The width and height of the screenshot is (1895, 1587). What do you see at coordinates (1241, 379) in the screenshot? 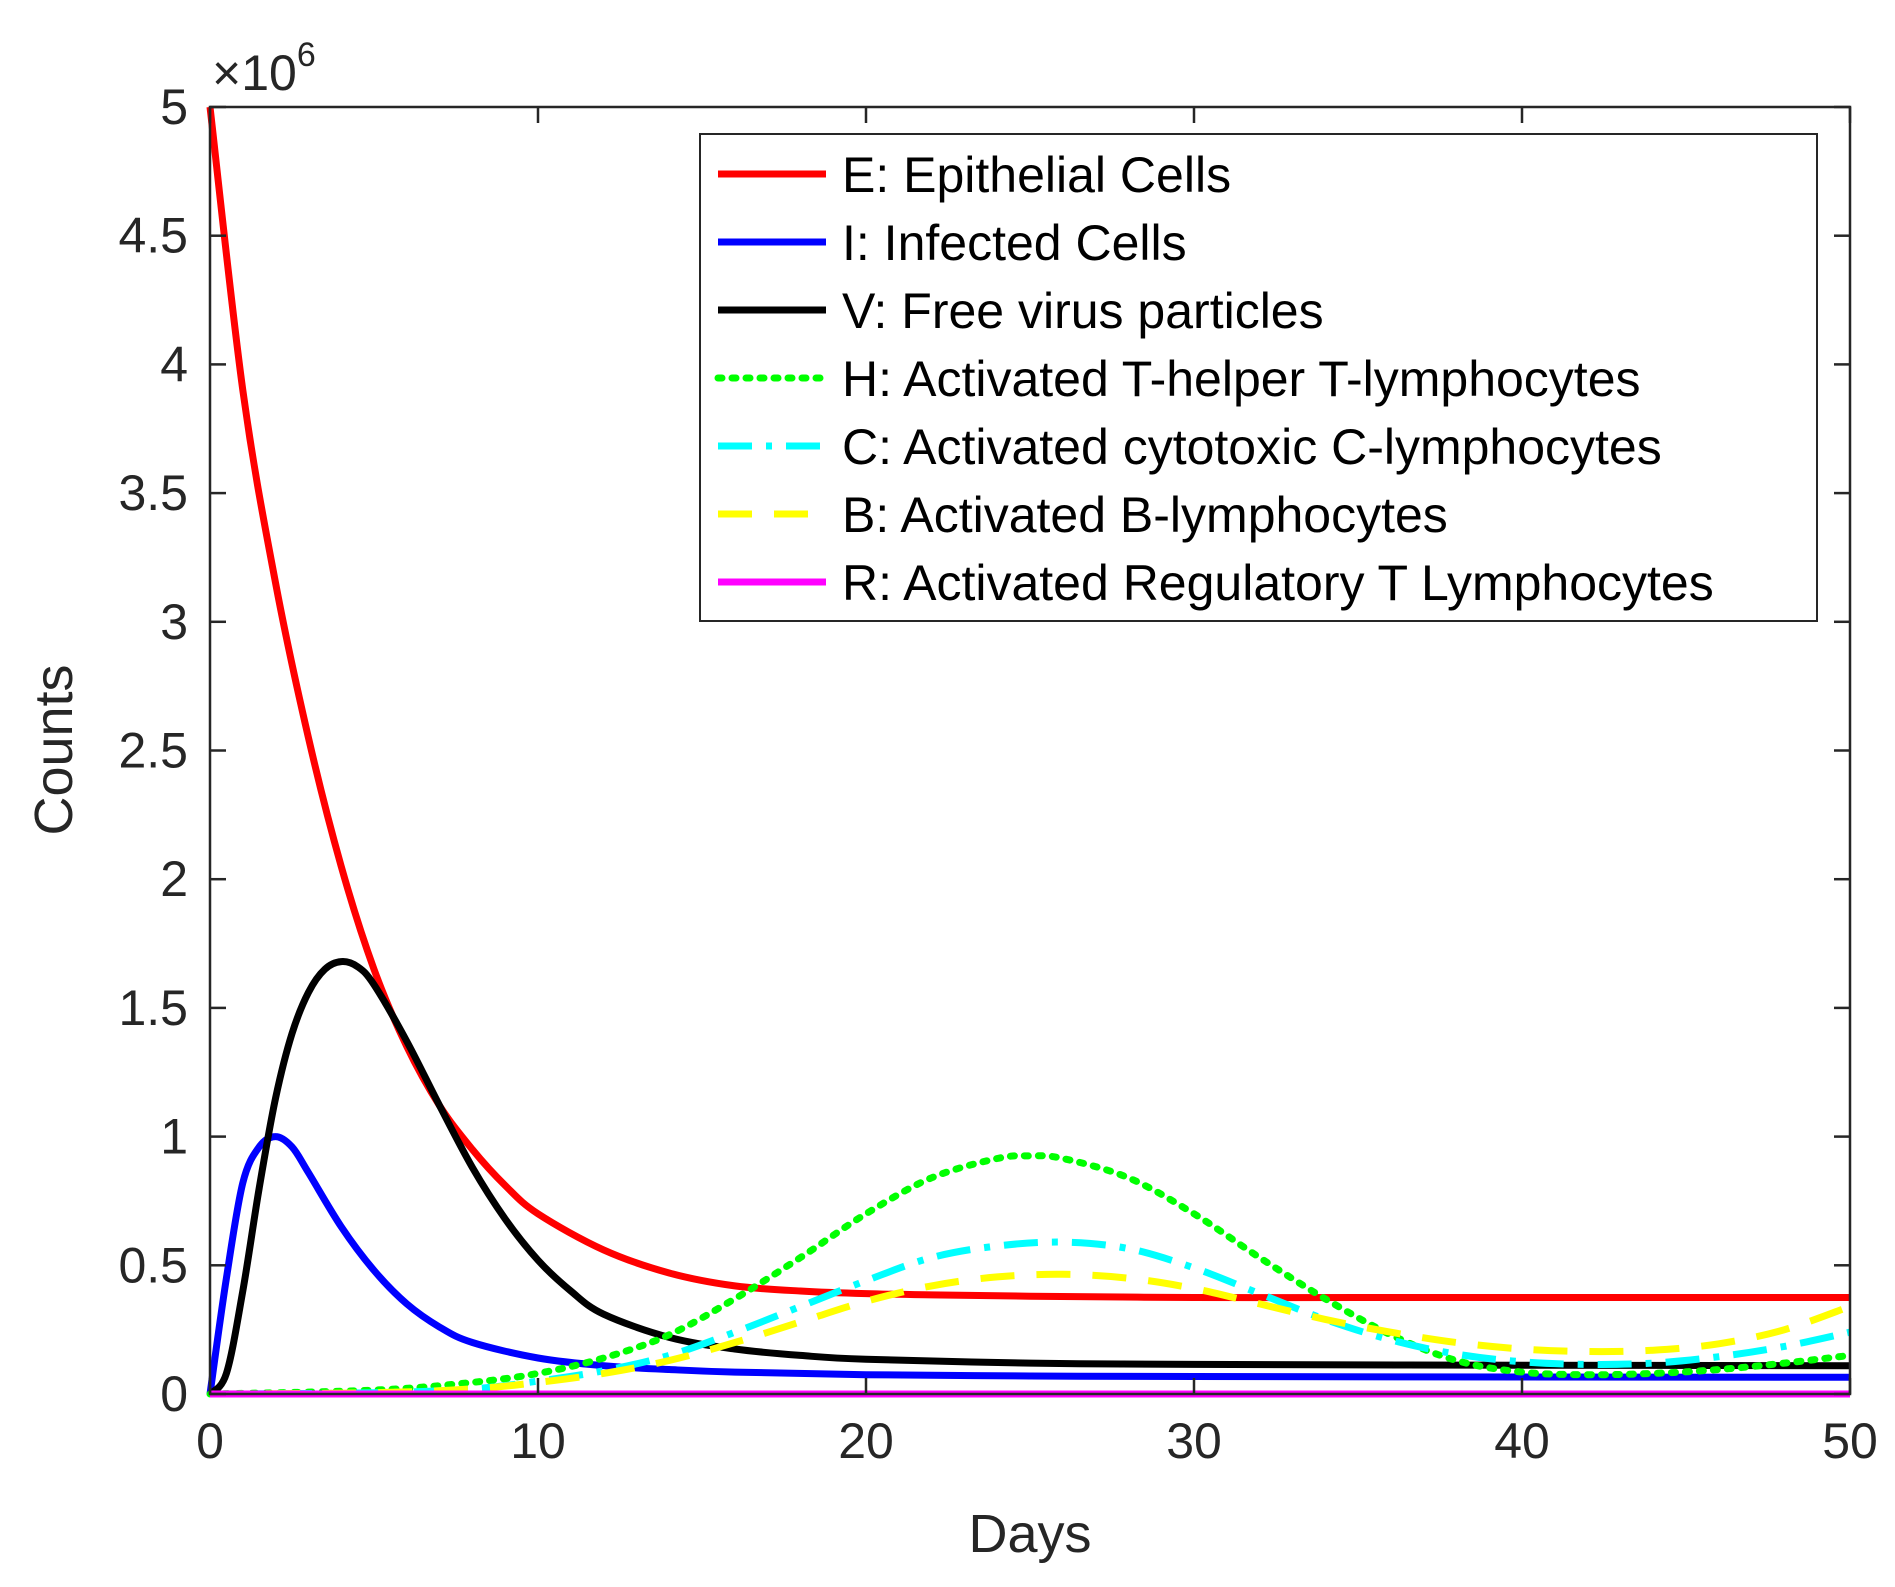
I see `legend-entry-label: H: Activated T-helper T-lymphocytes` at bounding box center [1241, 379].